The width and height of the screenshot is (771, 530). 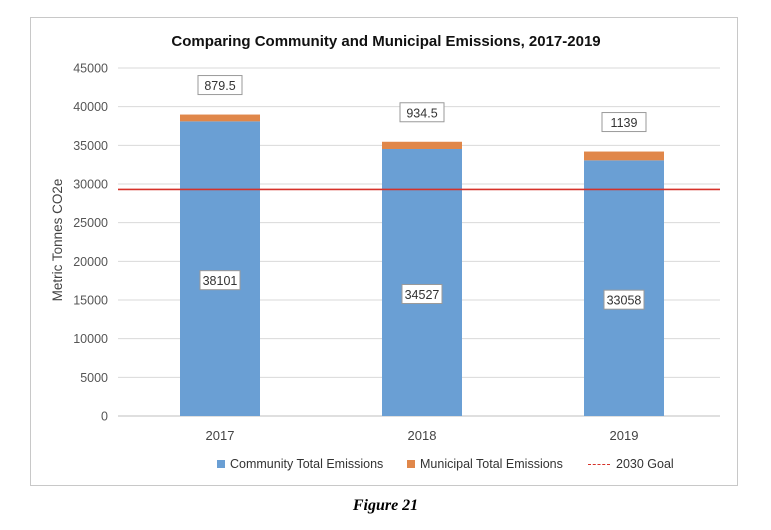 What do you see at coordinates (57, 240) in the screenshot?
I see `y-axis-label: Metric Tonnes CO2e` at bounding box center [57, 240].